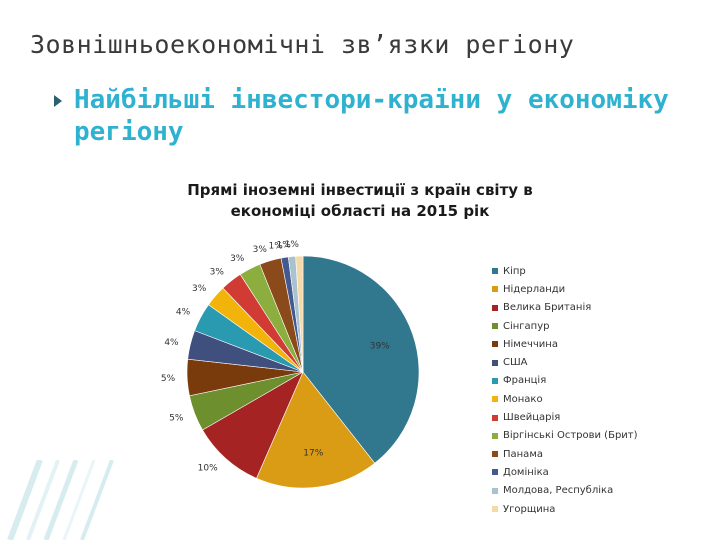  What do you see at coordinates (260, 250) in the screenshot?
I see `slice-label-10: 3%` at bounding box center [260, 250].